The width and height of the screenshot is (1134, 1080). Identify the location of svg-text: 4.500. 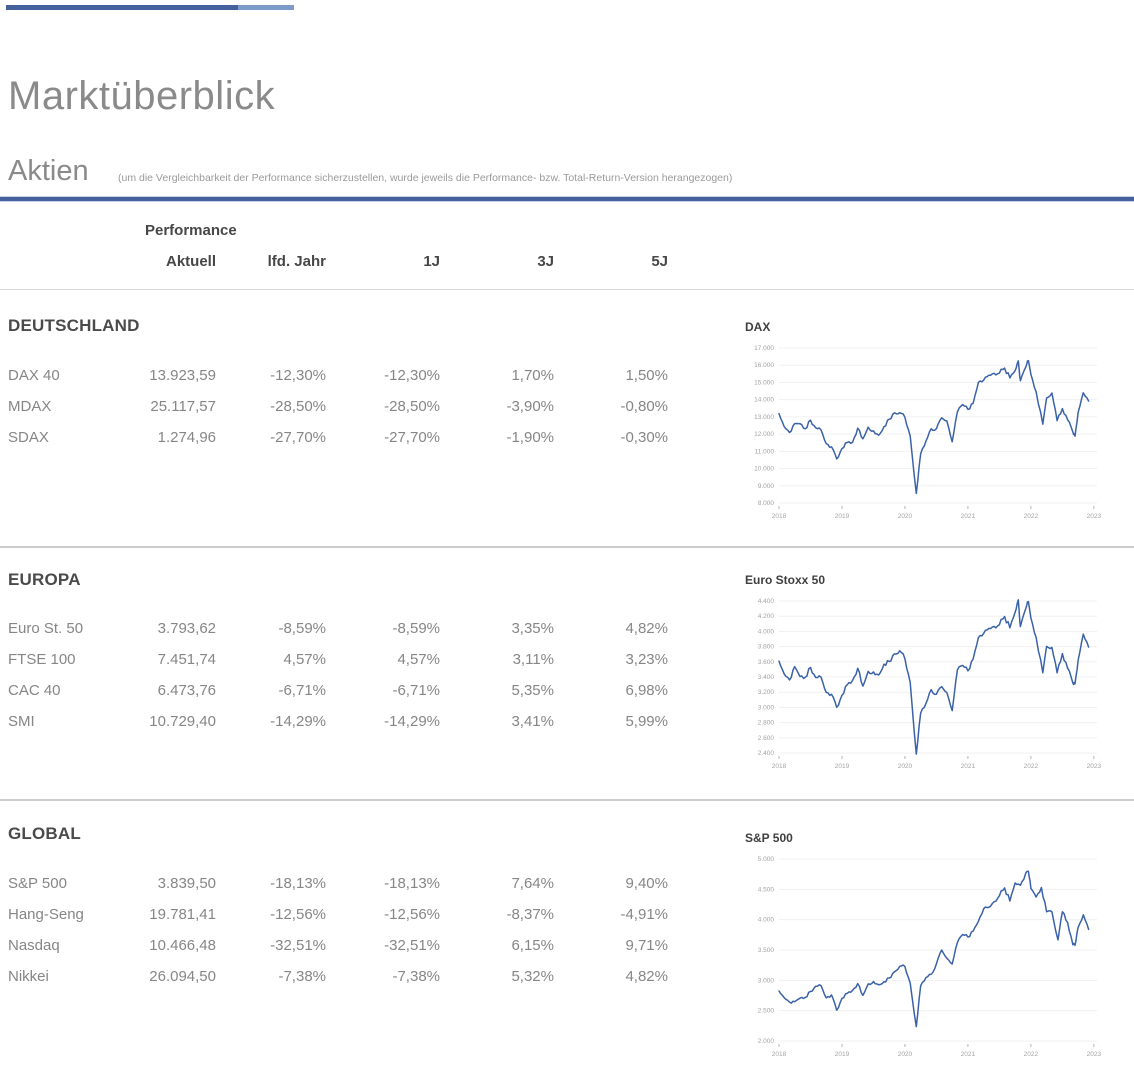
(766, 889).